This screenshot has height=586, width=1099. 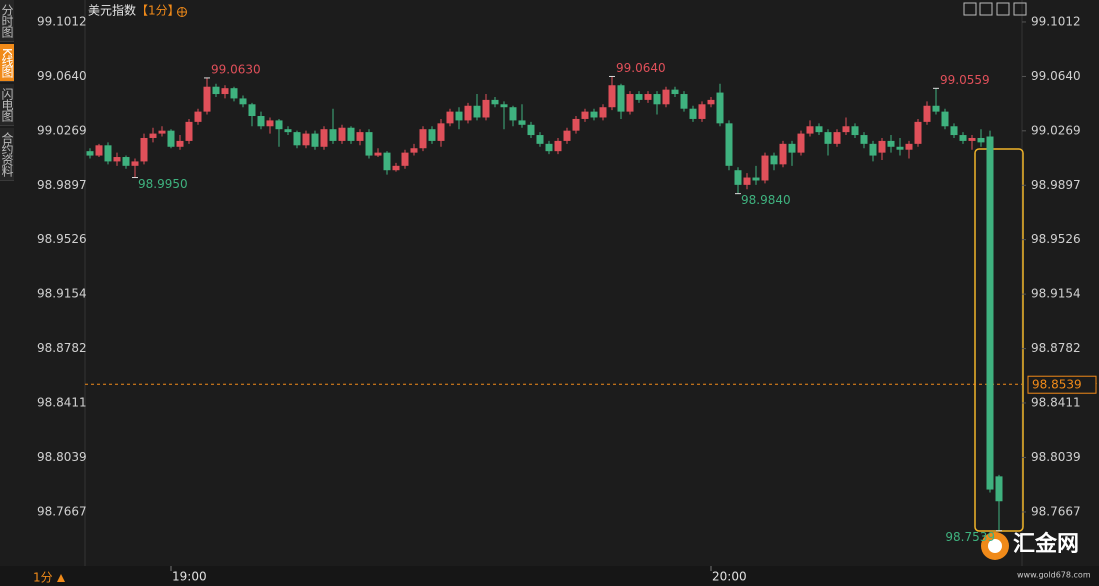 I want to click on y-tick-label: 98.8782, so click(x=62, y=348).